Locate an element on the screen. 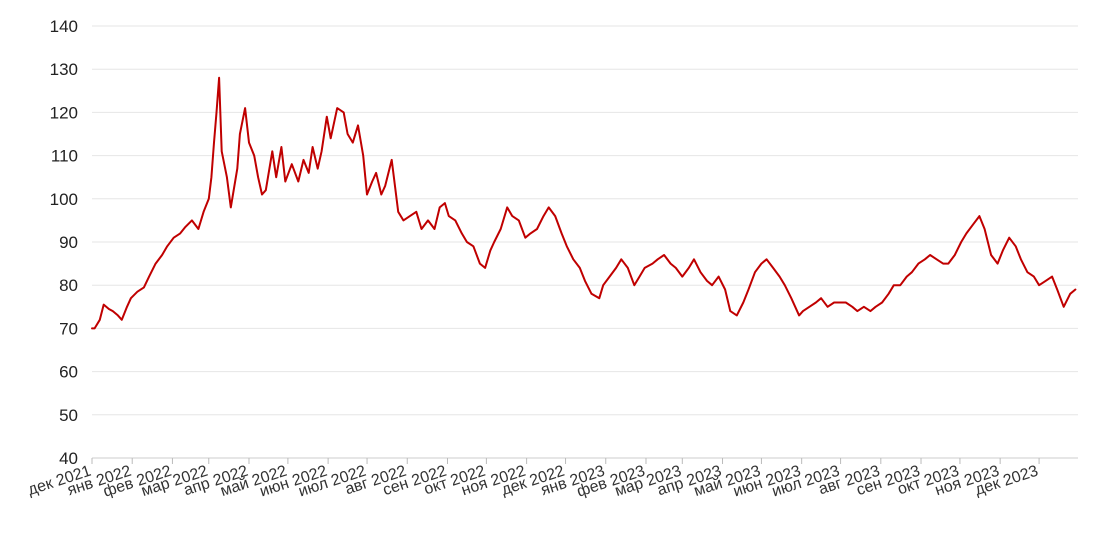 This screenshot has width=1100, height=544. y-tick-label: 100 is located at coordinates (64, 199).